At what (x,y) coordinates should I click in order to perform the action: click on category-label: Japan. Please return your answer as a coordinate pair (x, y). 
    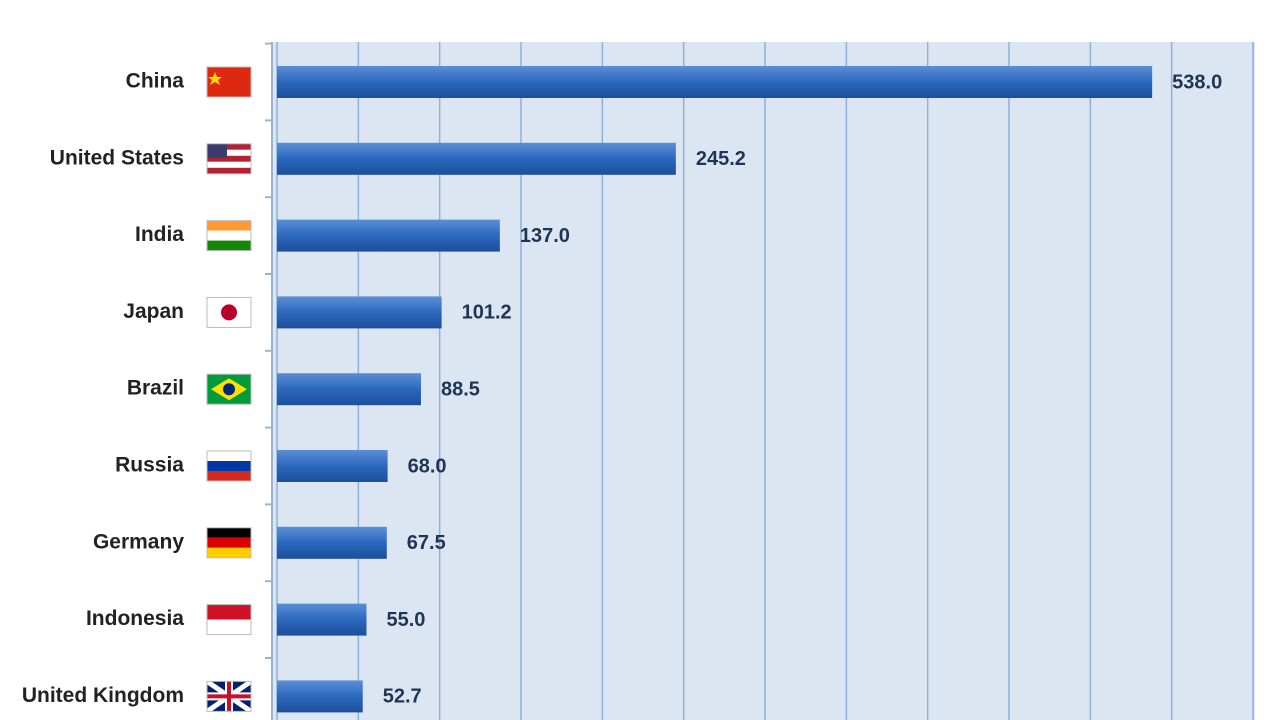
    Looking at the image, I should click on (153, 311).